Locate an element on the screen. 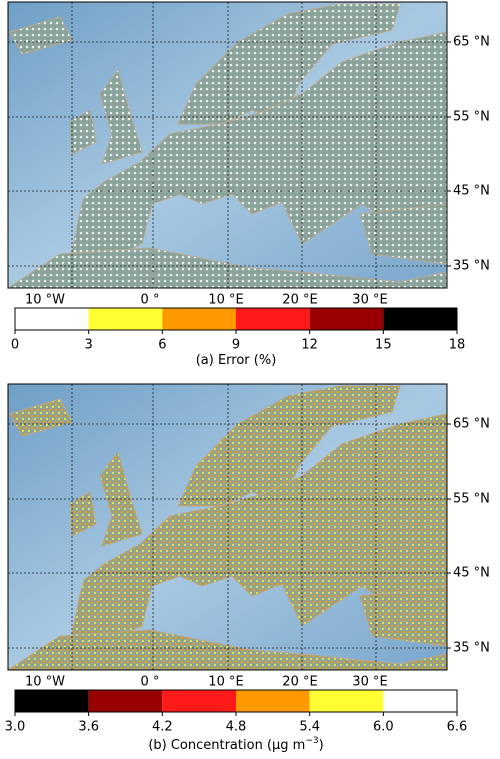  colorbar-tick-label: 18 is located at coordinates (457, 345).